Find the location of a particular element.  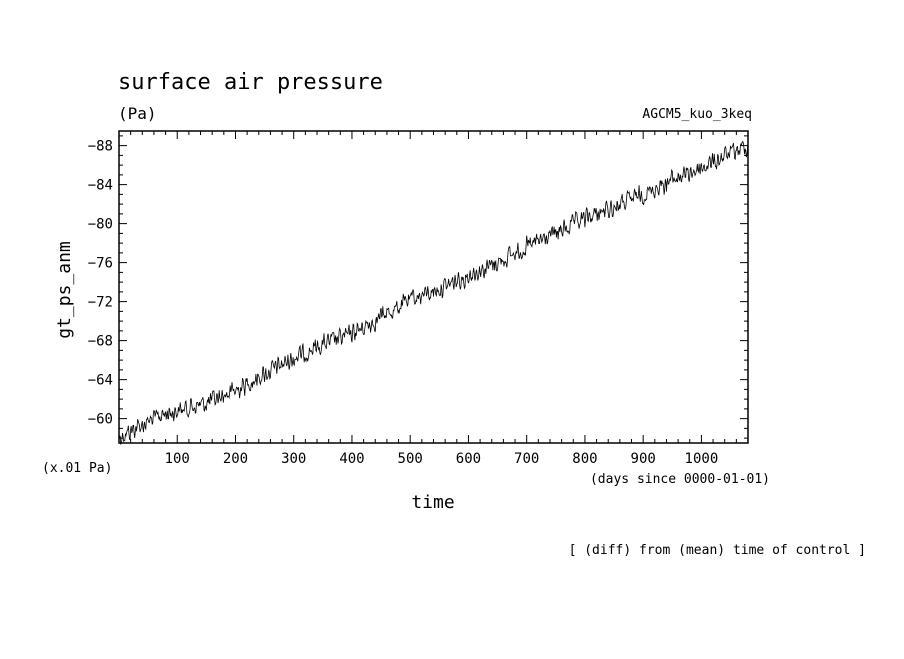

y-tick-label: −80 is located at coordinates (100, 225).